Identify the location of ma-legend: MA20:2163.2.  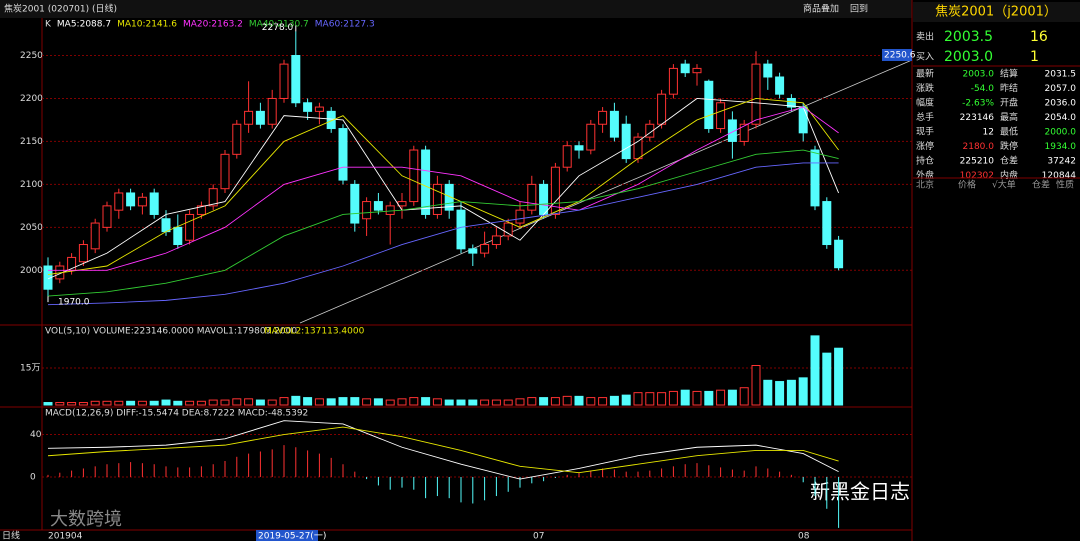
(213, 25).